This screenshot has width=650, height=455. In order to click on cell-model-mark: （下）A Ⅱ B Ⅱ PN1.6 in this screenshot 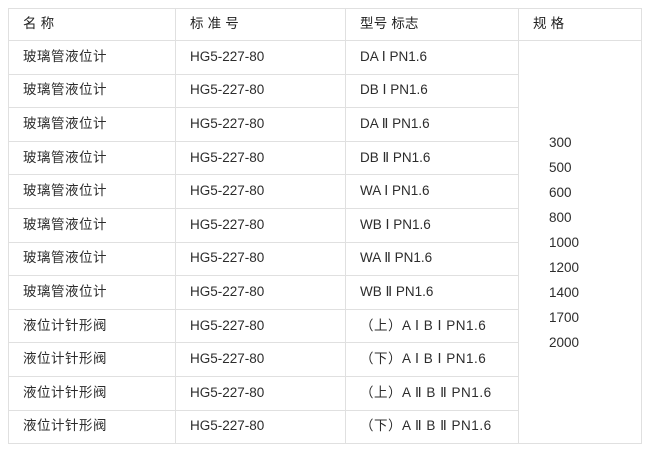, I will do `click(432, 427)`.